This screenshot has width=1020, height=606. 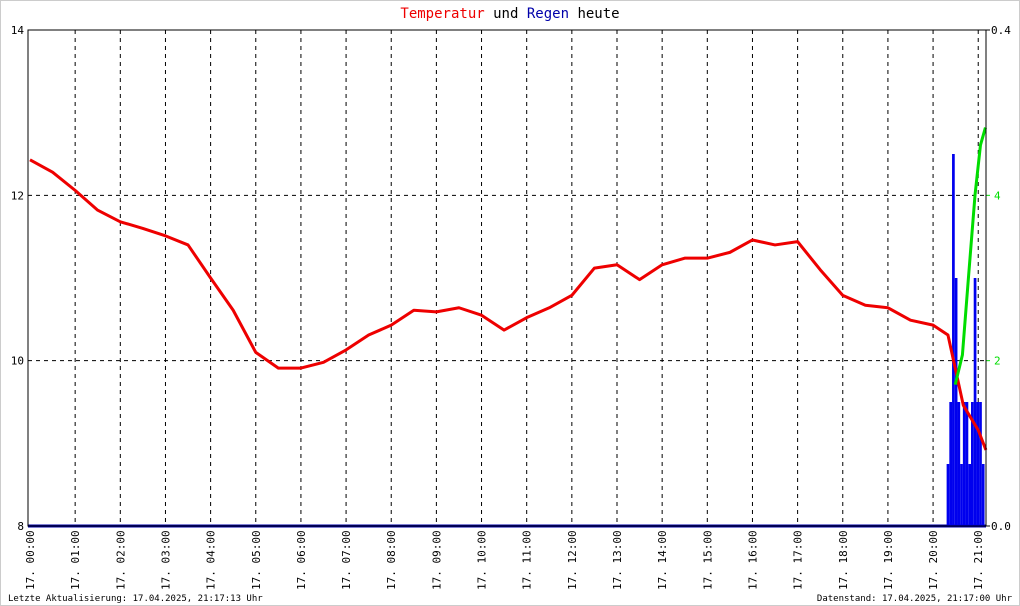 What do you see at coordinates (843, 560) in the screenshot?
I see `x-tick-label: 17. 18:00` at bounding box center [843, 560].